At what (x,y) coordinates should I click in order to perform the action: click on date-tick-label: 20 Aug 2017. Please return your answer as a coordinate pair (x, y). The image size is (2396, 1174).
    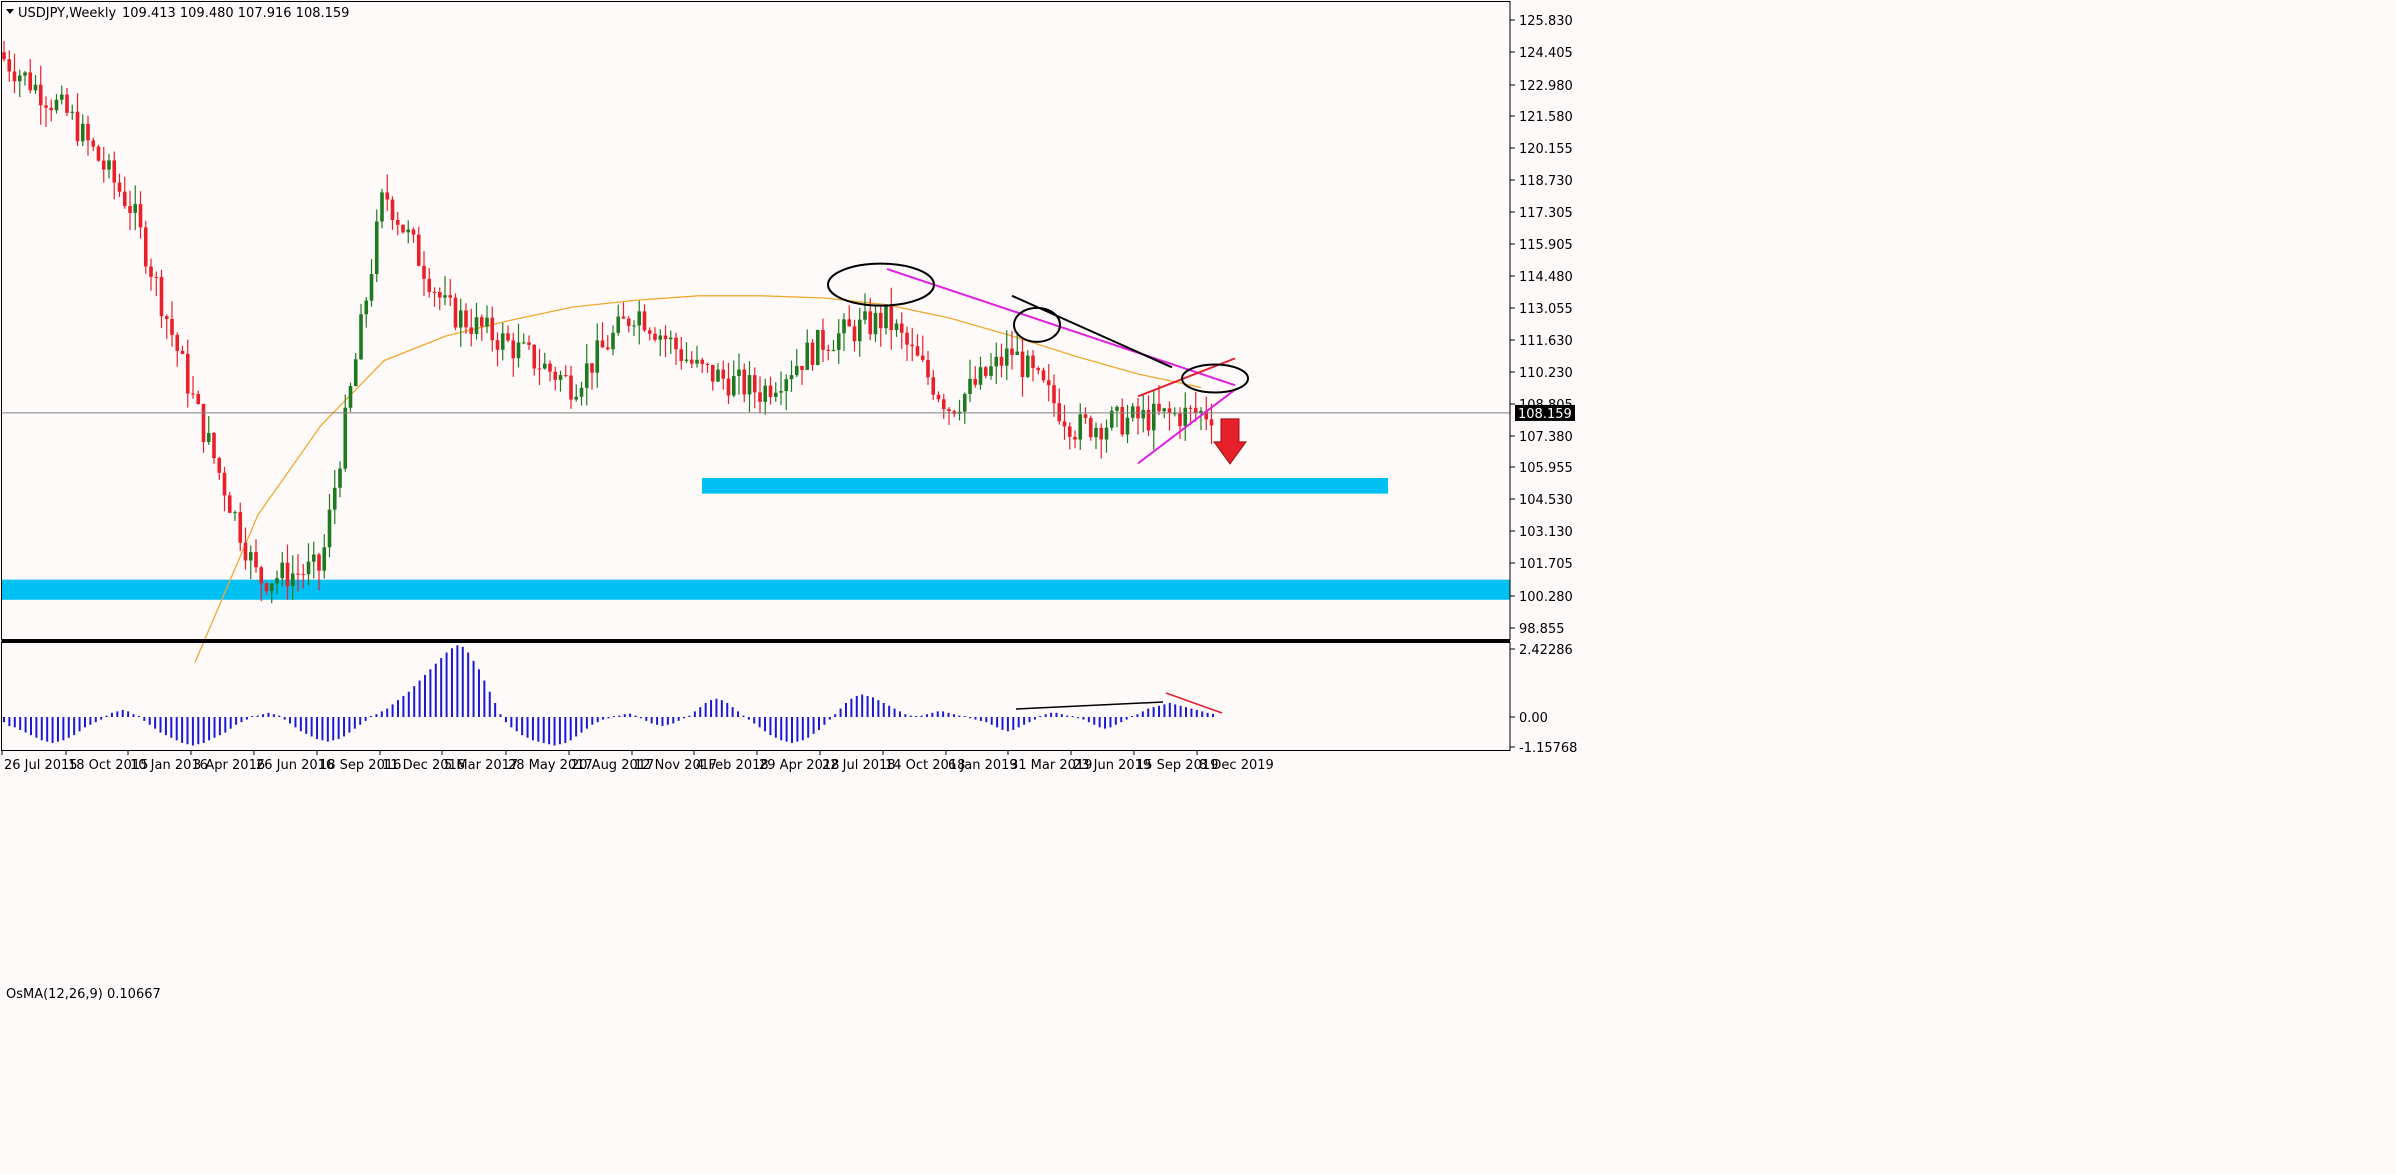
    Looking at the image, I should click on (612, 765).